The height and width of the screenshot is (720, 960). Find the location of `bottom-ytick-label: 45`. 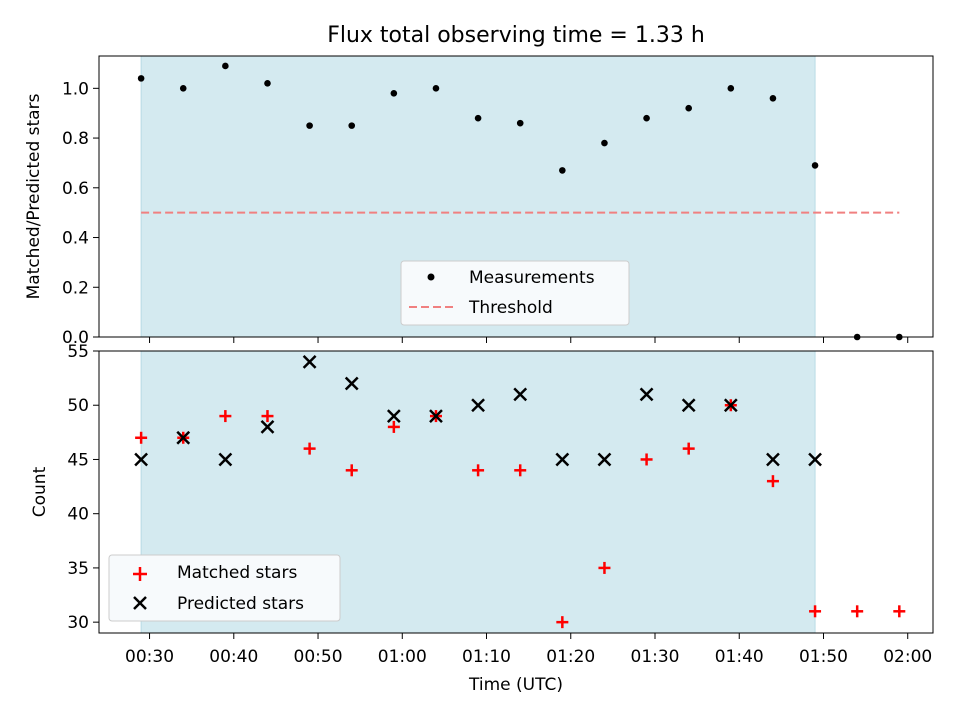

bottom-ytick-label: 45 is located at coordinates (78, 460).